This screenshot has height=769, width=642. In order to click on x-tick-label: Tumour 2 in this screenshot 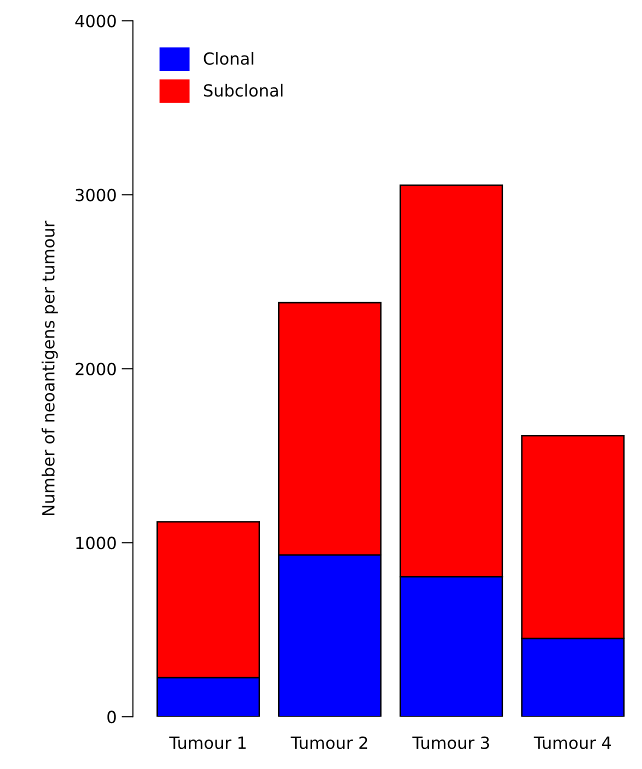, I will do `click(329, 743)`.